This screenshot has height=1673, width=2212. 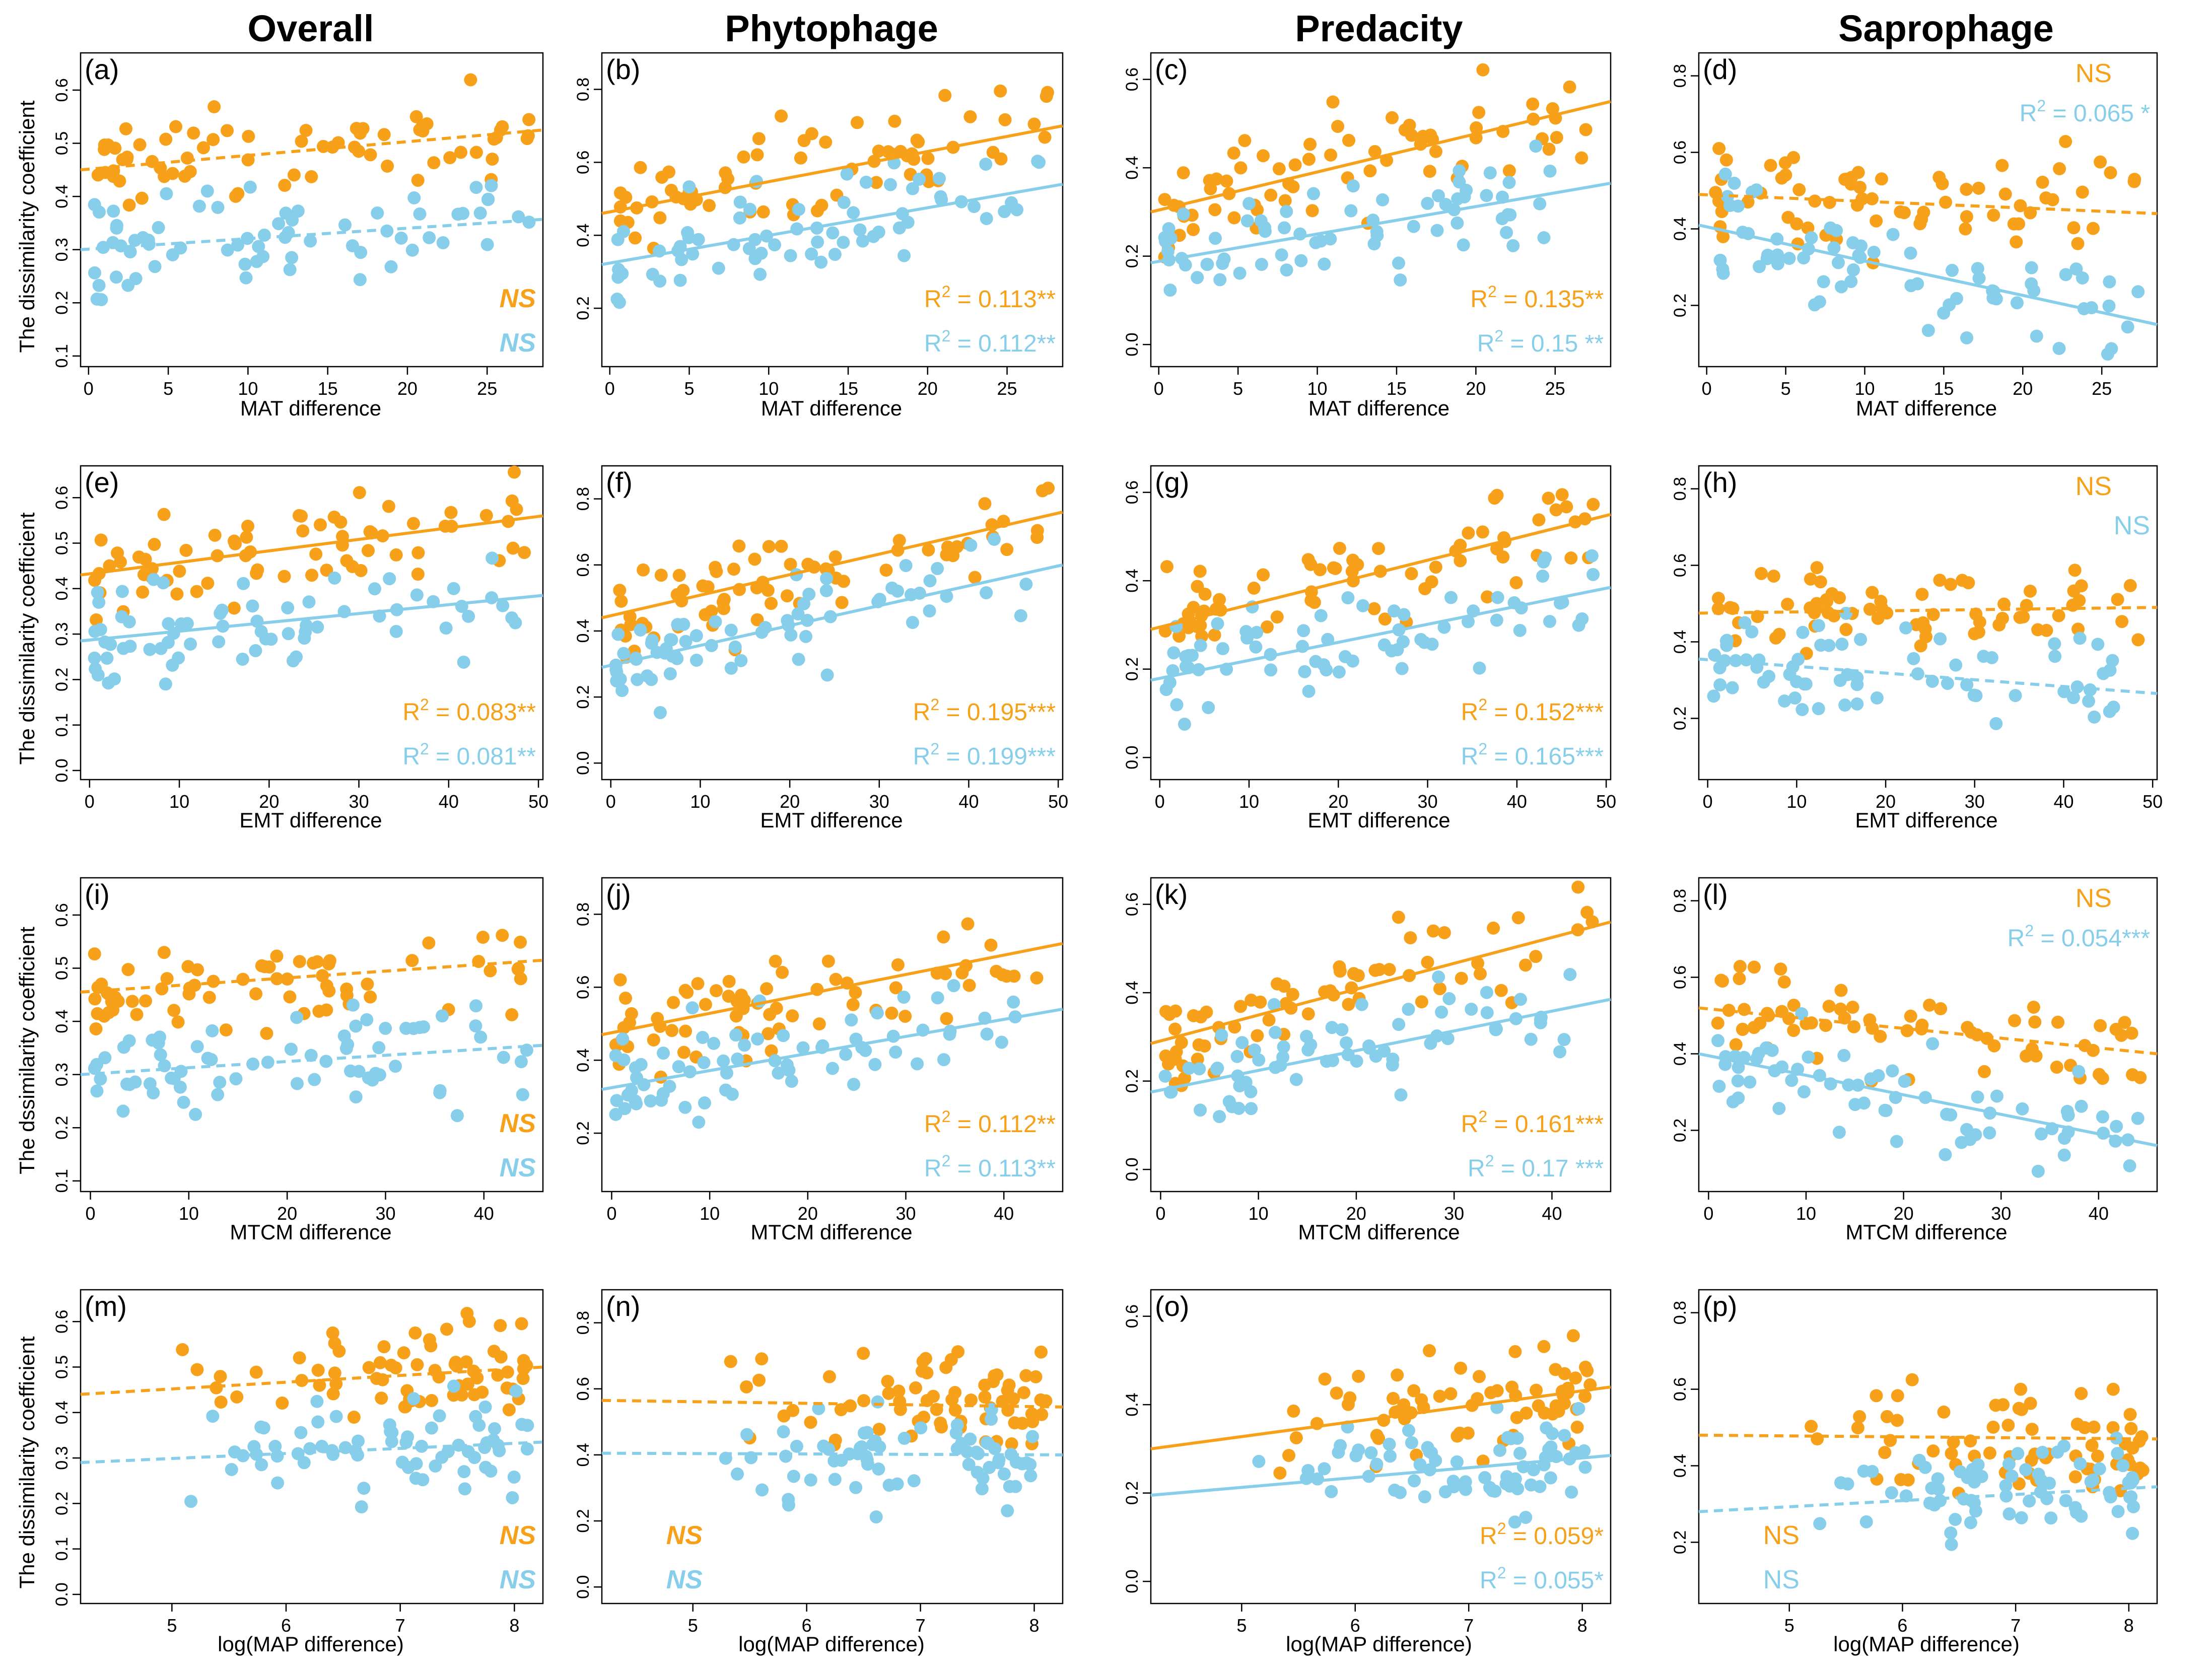 What do you see at coordinates (1517, 801) in the screenshot?
I see `x-tick-label-g: 40` at bounding box center [1517, 801].